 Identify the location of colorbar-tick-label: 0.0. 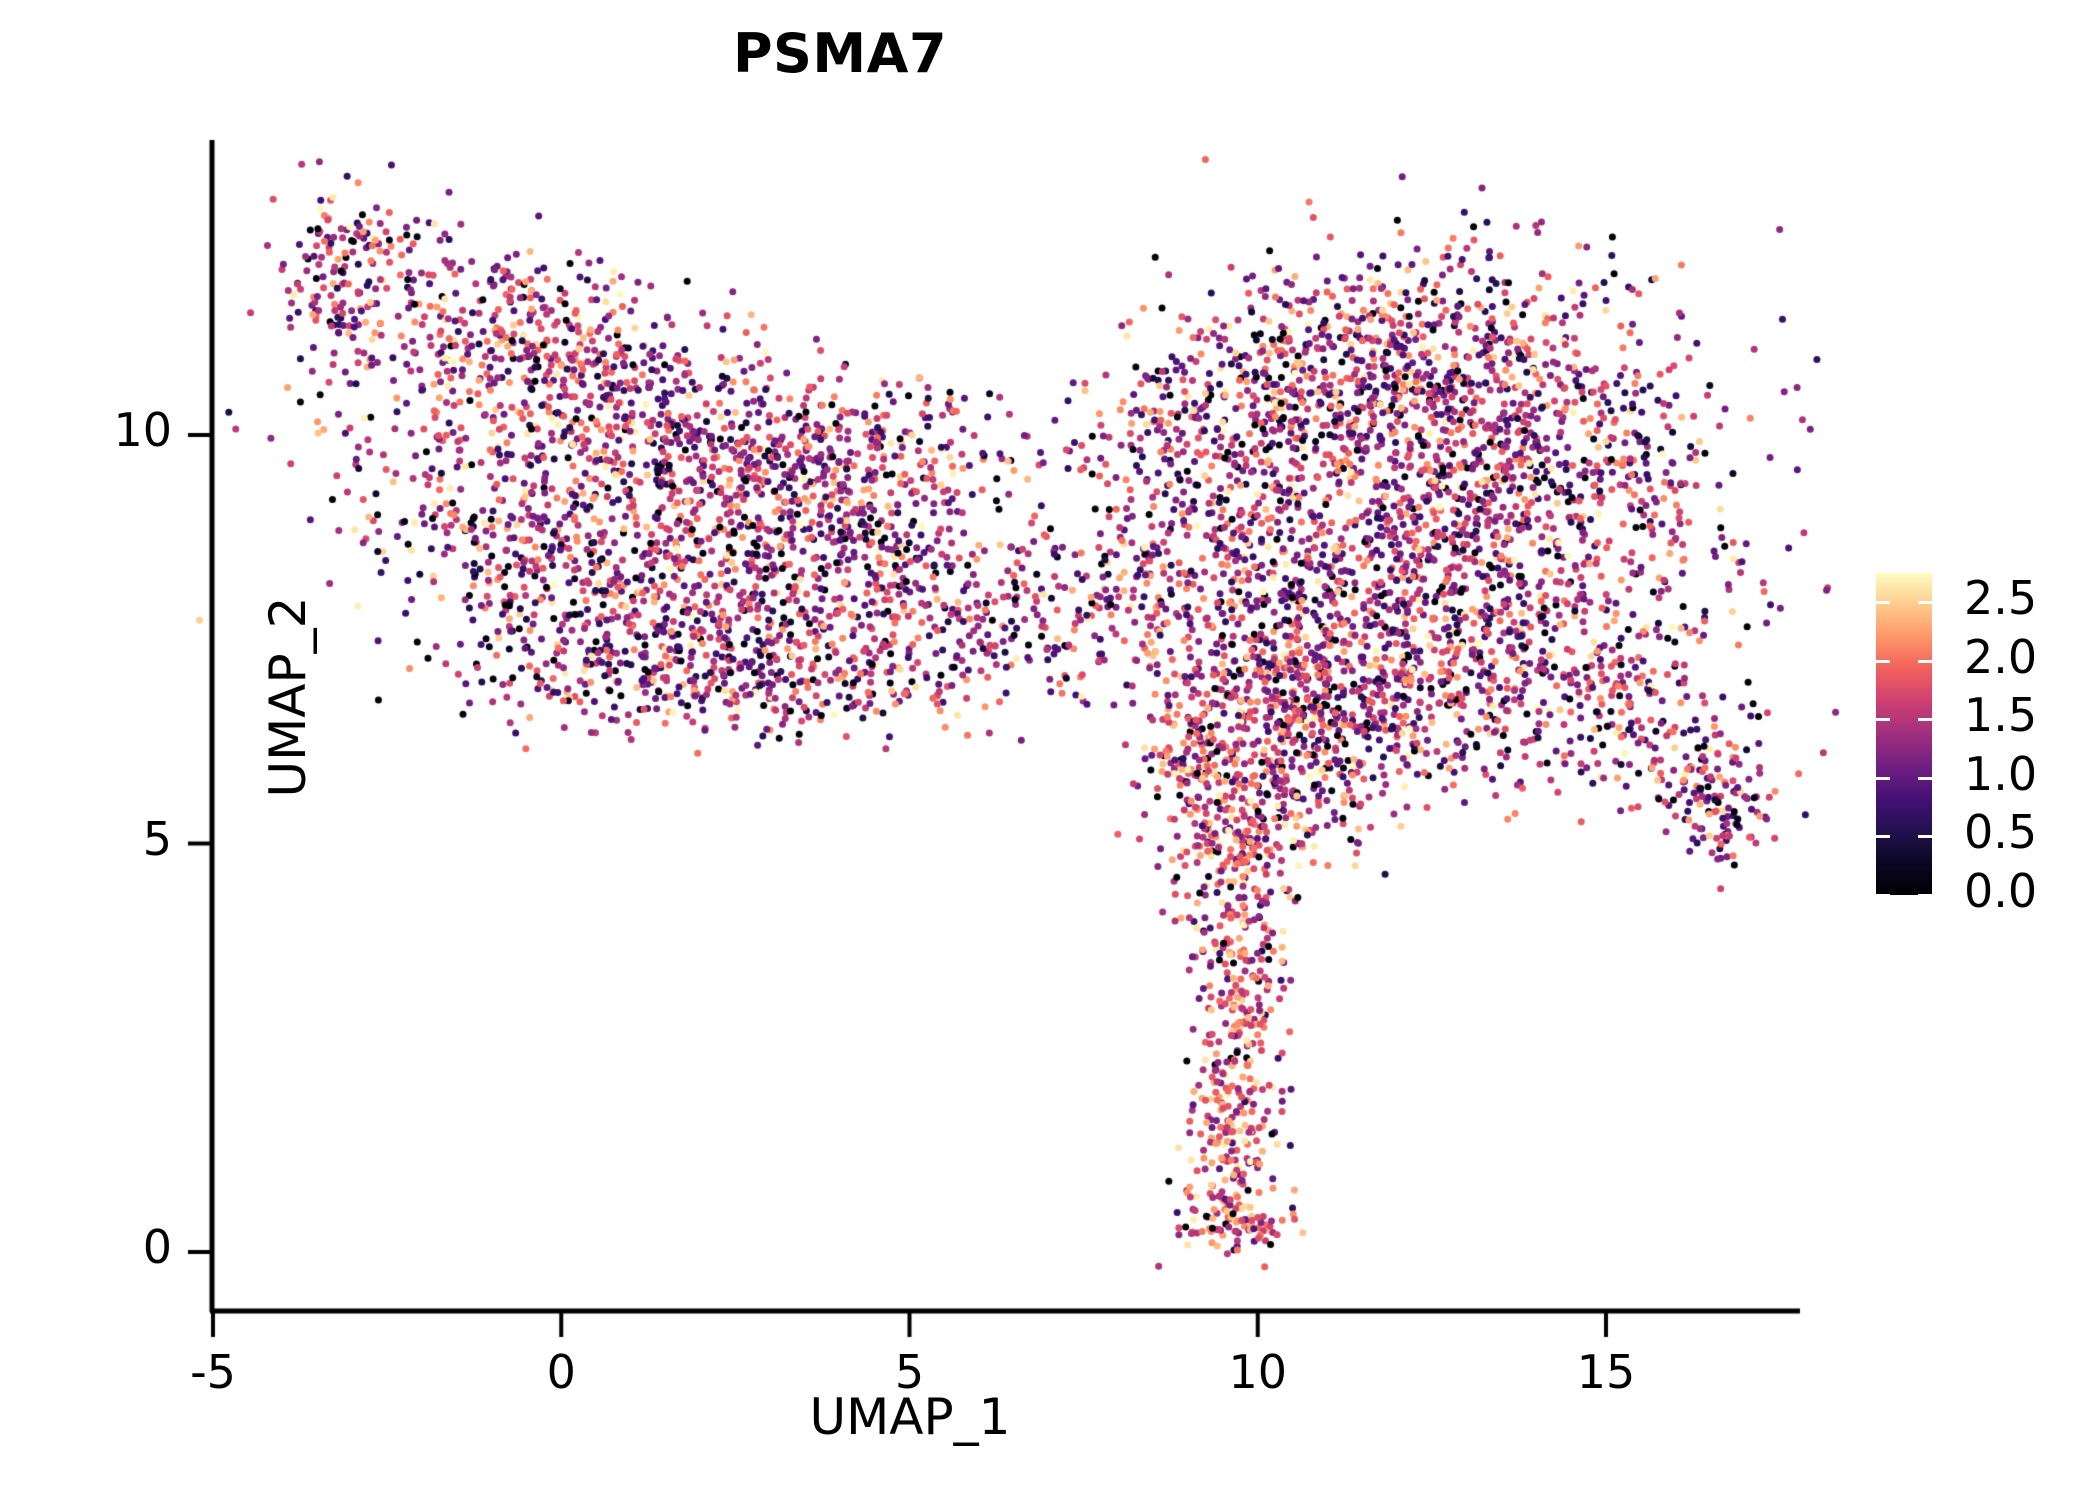
(2001, 891).